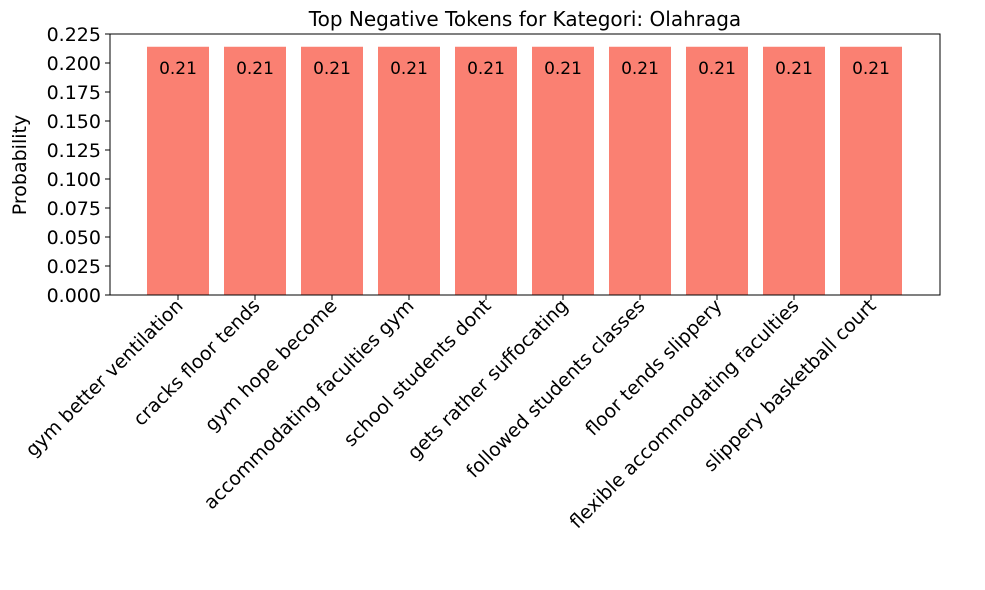 This screenshot has height=590, width=985. Describe the element at coordinates (74, 296) in the screenshot. I see `y-tick-label: 0.000` at that location.